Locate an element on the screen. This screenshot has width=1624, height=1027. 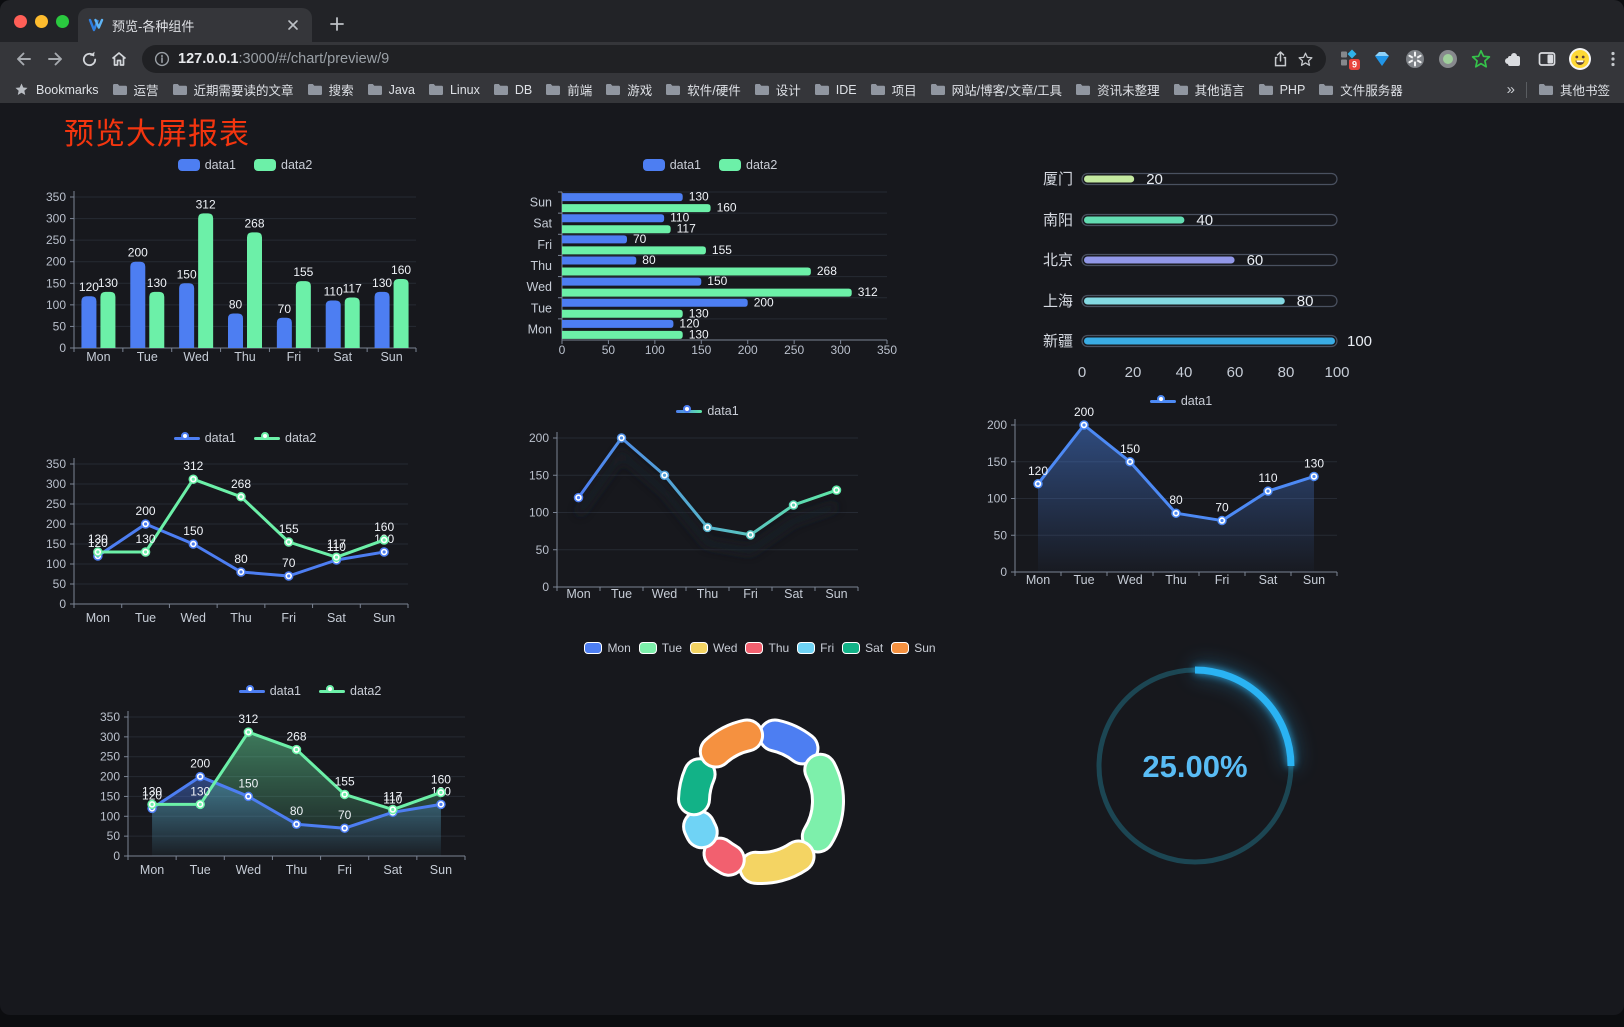
svg-text: 80 is located at coordinates (236, 304).